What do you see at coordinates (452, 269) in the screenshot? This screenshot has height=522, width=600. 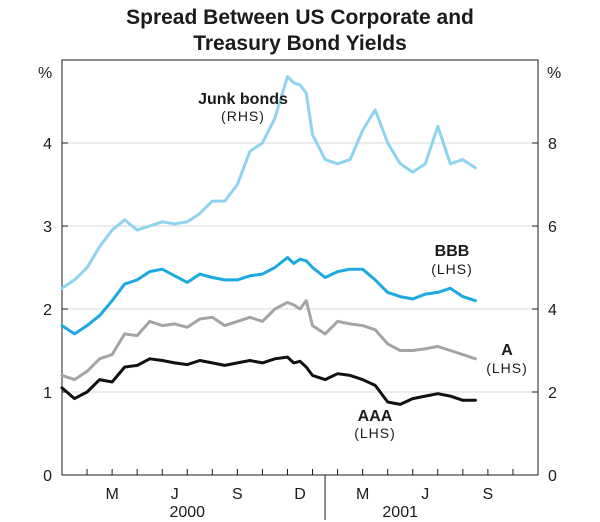 I see `bbb-axis-note: (LHS)` at bounding box center [452, 269].